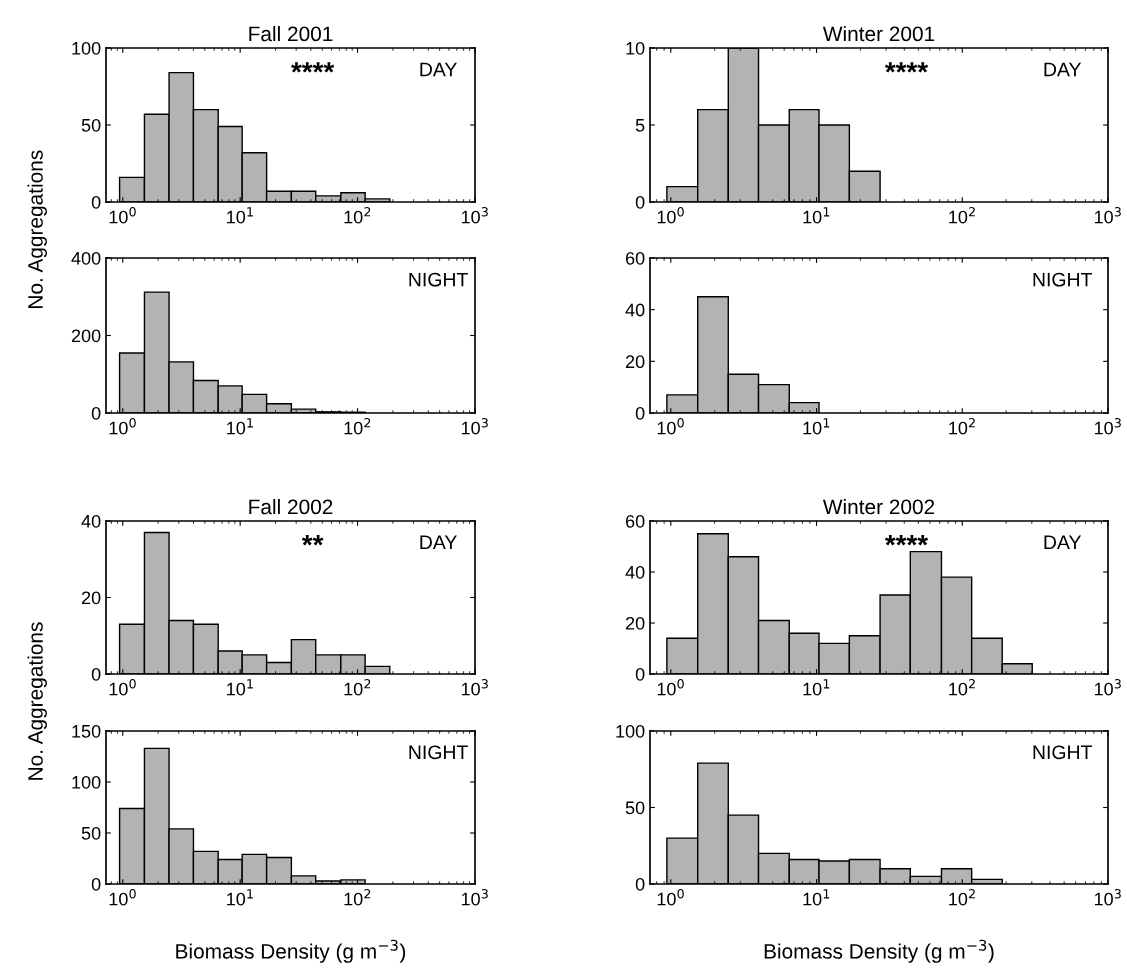 The image size is (1127, 978). I want to click on annotation: **, so click(312, 540).